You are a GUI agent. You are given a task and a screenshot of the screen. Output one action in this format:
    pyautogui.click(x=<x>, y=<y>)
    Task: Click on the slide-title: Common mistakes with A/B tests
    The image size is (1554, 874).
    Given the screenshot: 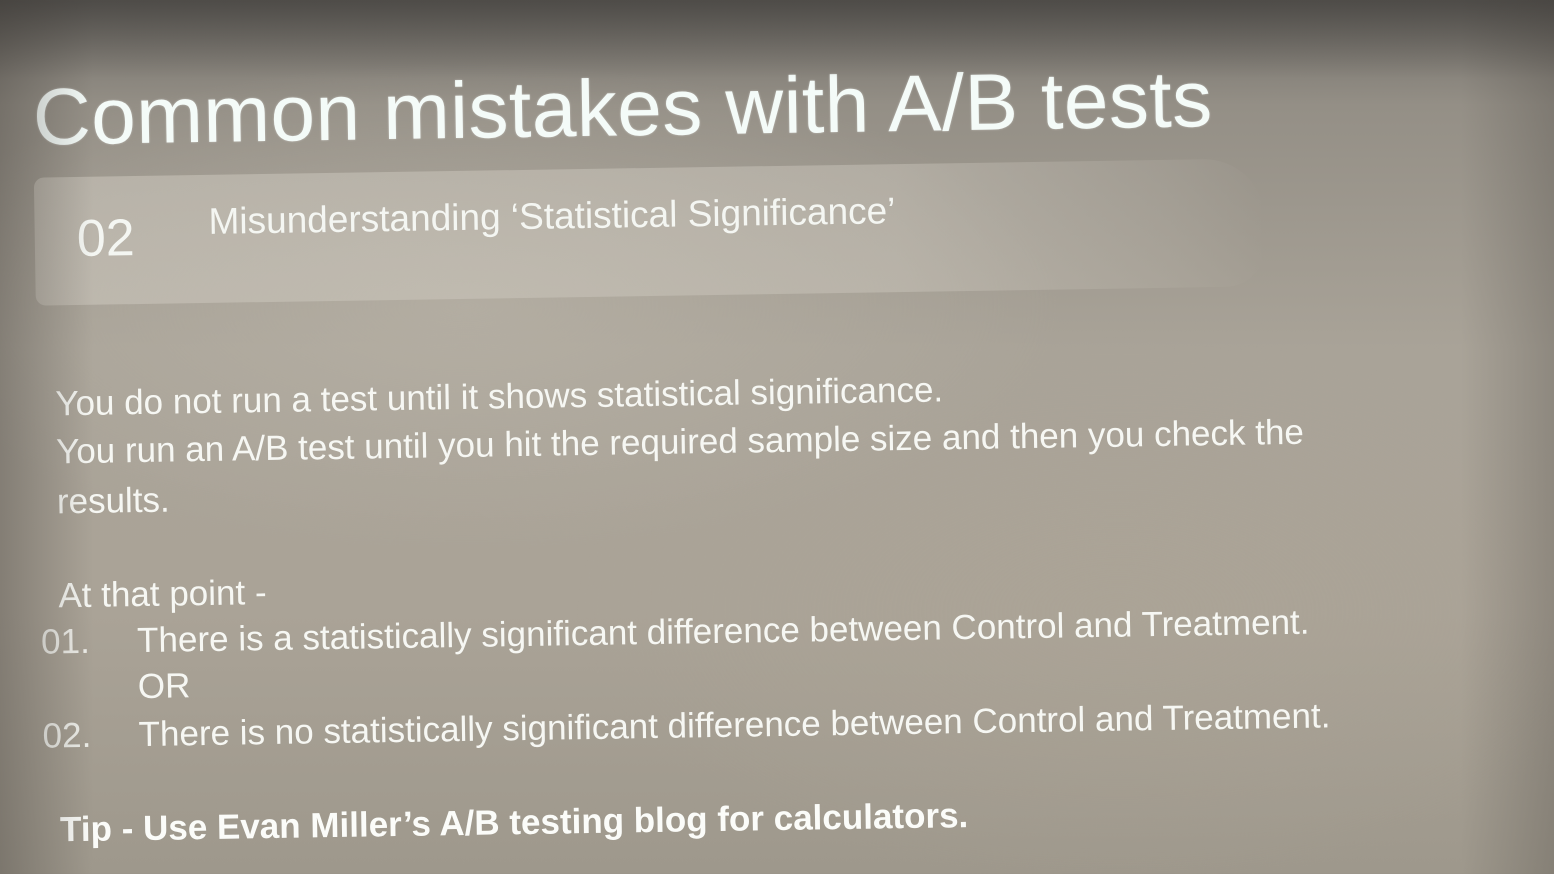 What is the action you would take?
    pyautogui.click(x=623, y=108)
    